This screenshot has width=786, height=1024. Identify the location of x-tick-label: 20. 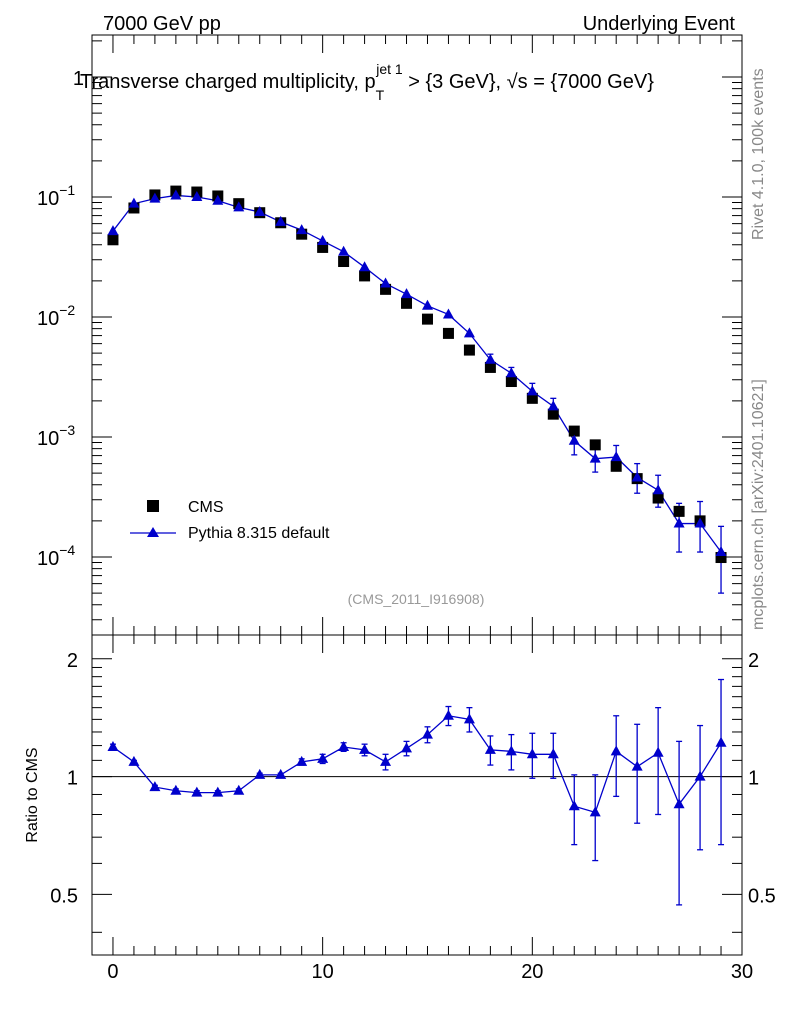
(532, 972).